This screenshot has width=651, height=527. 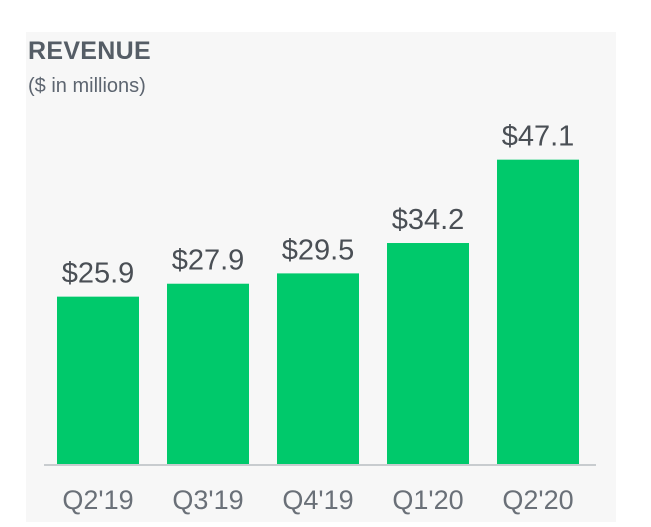 I want to click on data-label-3: $34.2, so click(x=428, y=220).